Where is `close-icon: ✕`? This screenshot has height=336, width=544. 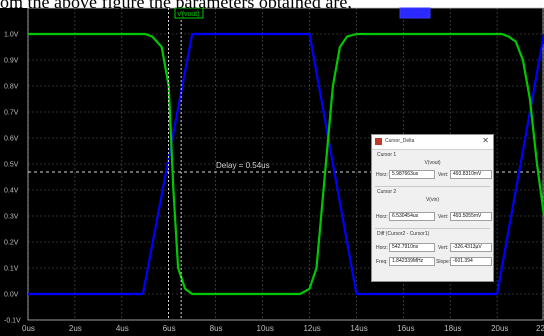
close-icon: ✕ is located at coordinates (485, 140).